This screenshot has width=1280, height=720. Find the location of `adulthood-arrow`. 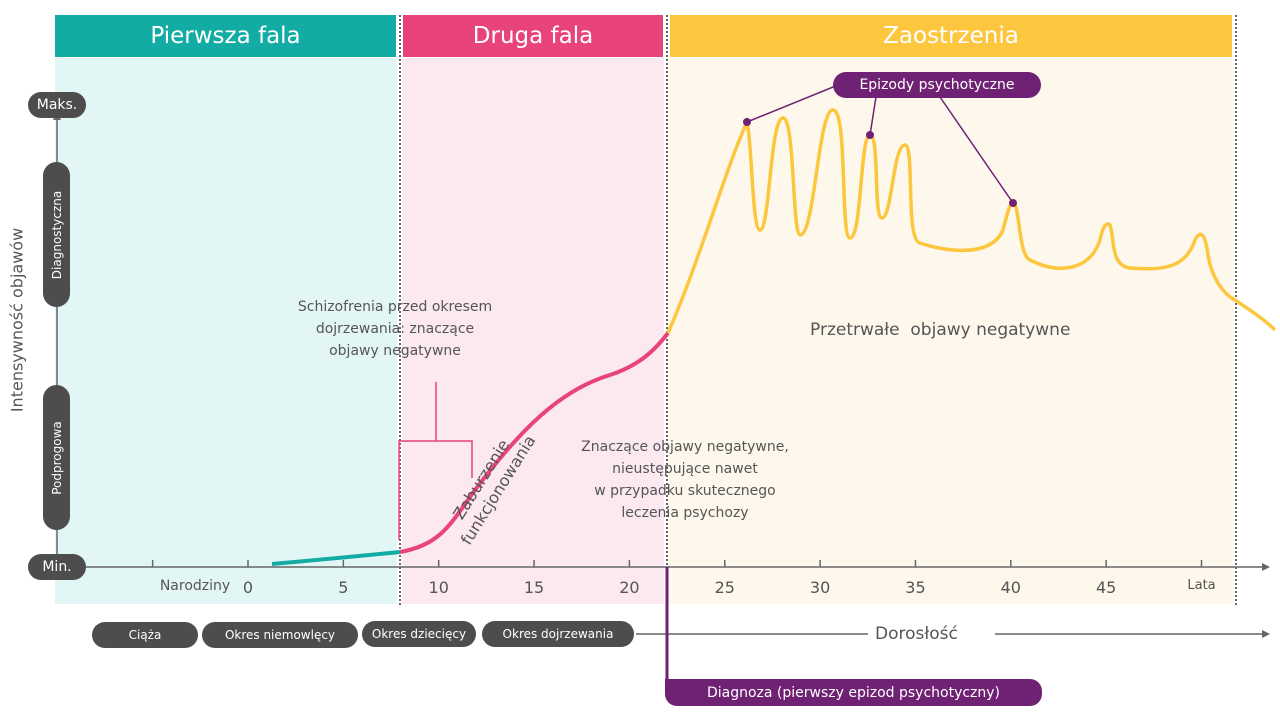

adulthood-arrow is located at coordinates (1266, 634).